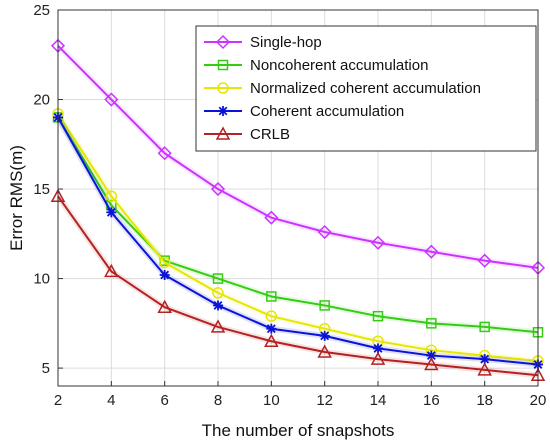 This screenshot has width=550, height=448. I want to click on legend-label: Noncoherent accumulation, so click(339, 65).